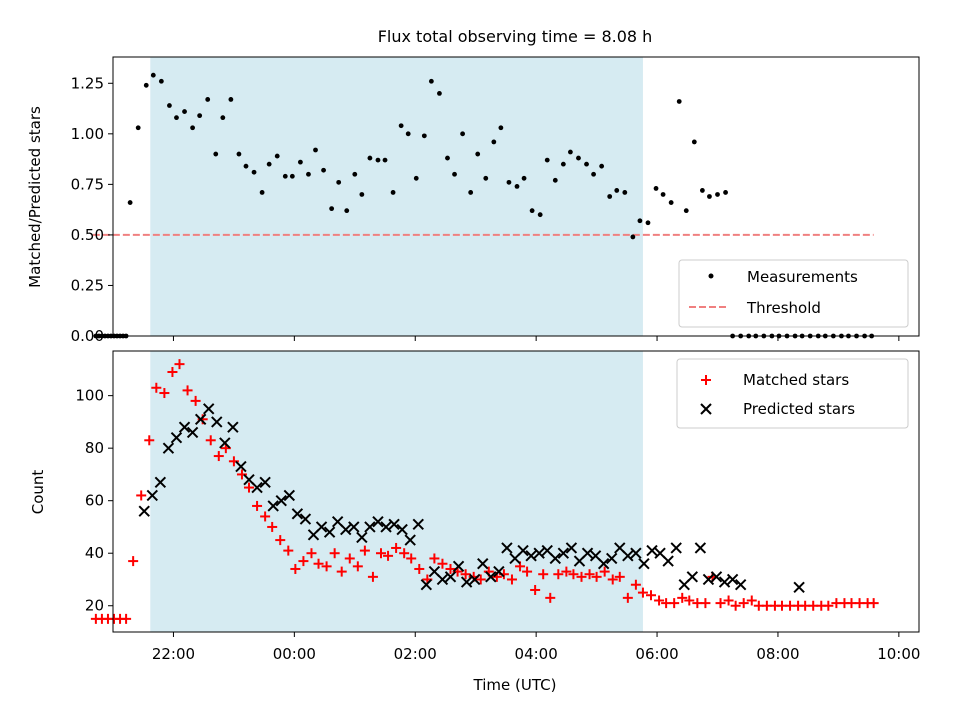  What do you see at coordinates (796, 380) in the screenshot?
I see `legend-label-matched: Matched stars` at bounding box center [796, 380].